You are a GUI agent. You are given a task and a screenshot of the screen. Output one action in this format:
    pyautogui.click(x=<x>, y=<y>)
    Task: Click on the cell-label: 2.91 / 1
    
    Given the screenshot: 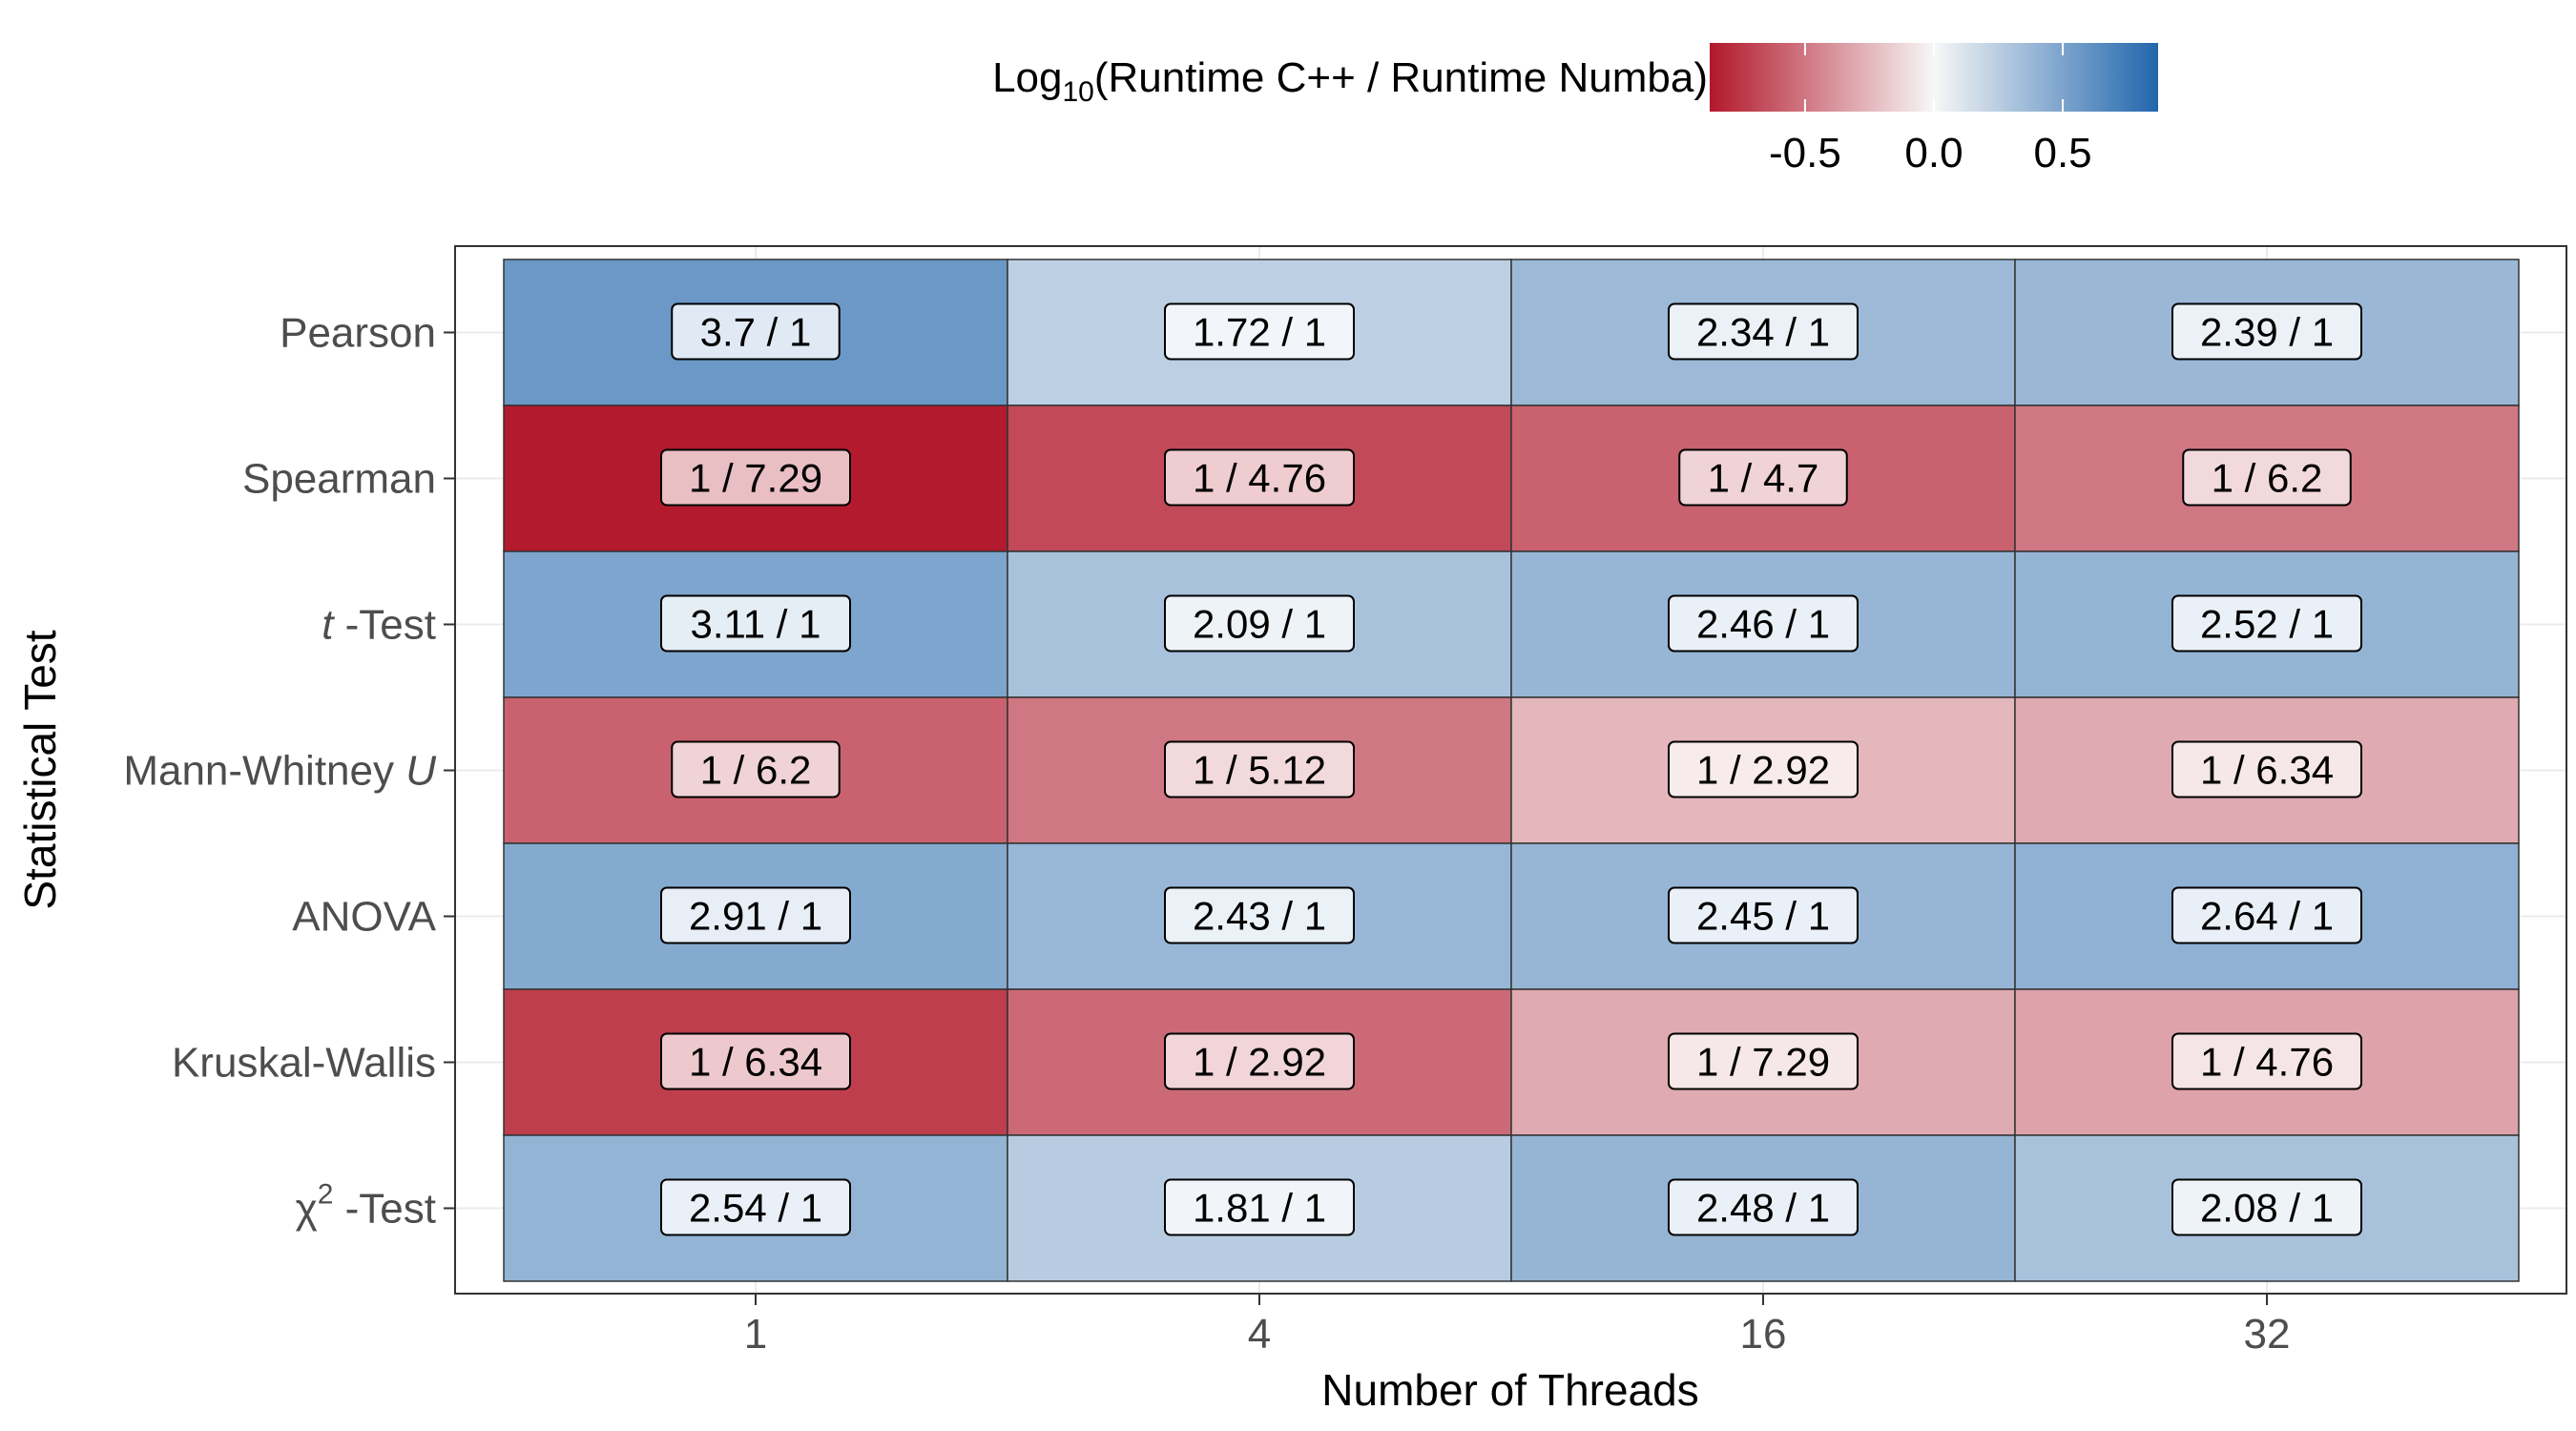 What is the action you would take?
    pyautogui.click(x=755, y=916)
    